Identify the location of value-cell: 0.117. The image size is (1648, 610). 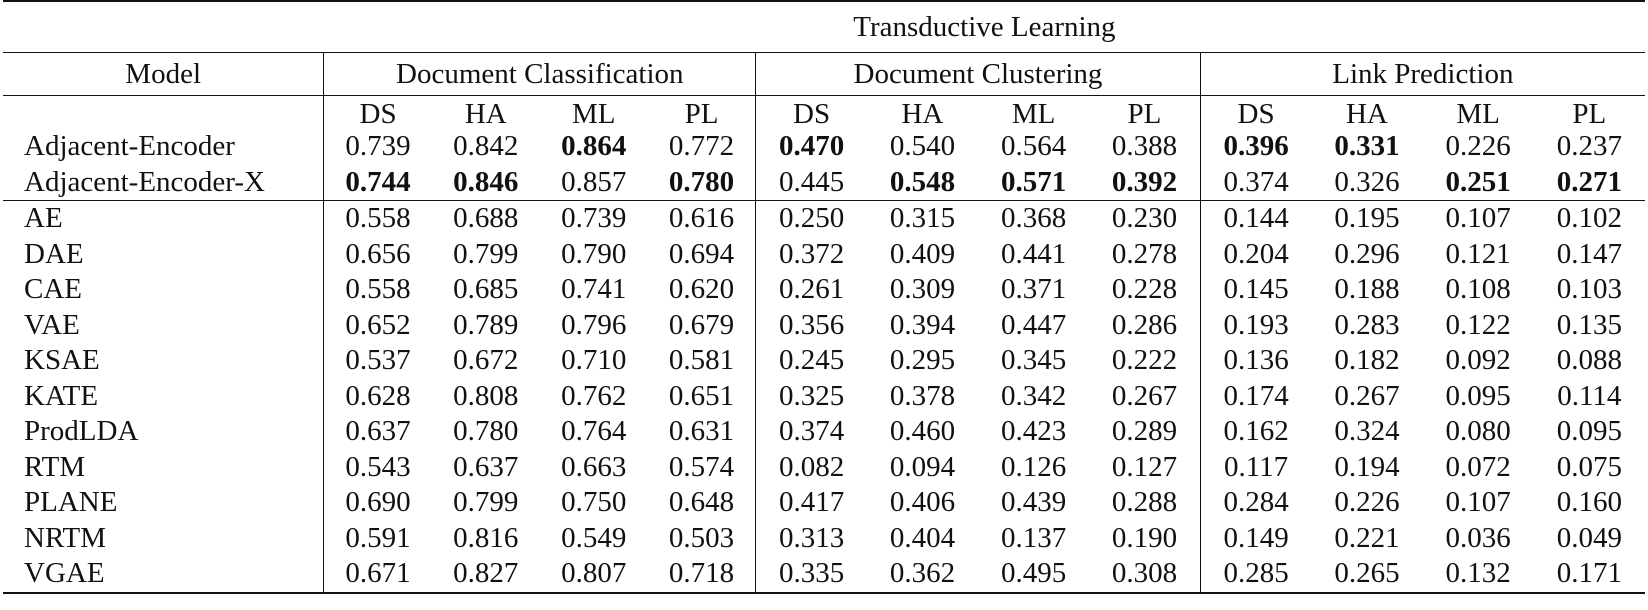
(1255, 467).